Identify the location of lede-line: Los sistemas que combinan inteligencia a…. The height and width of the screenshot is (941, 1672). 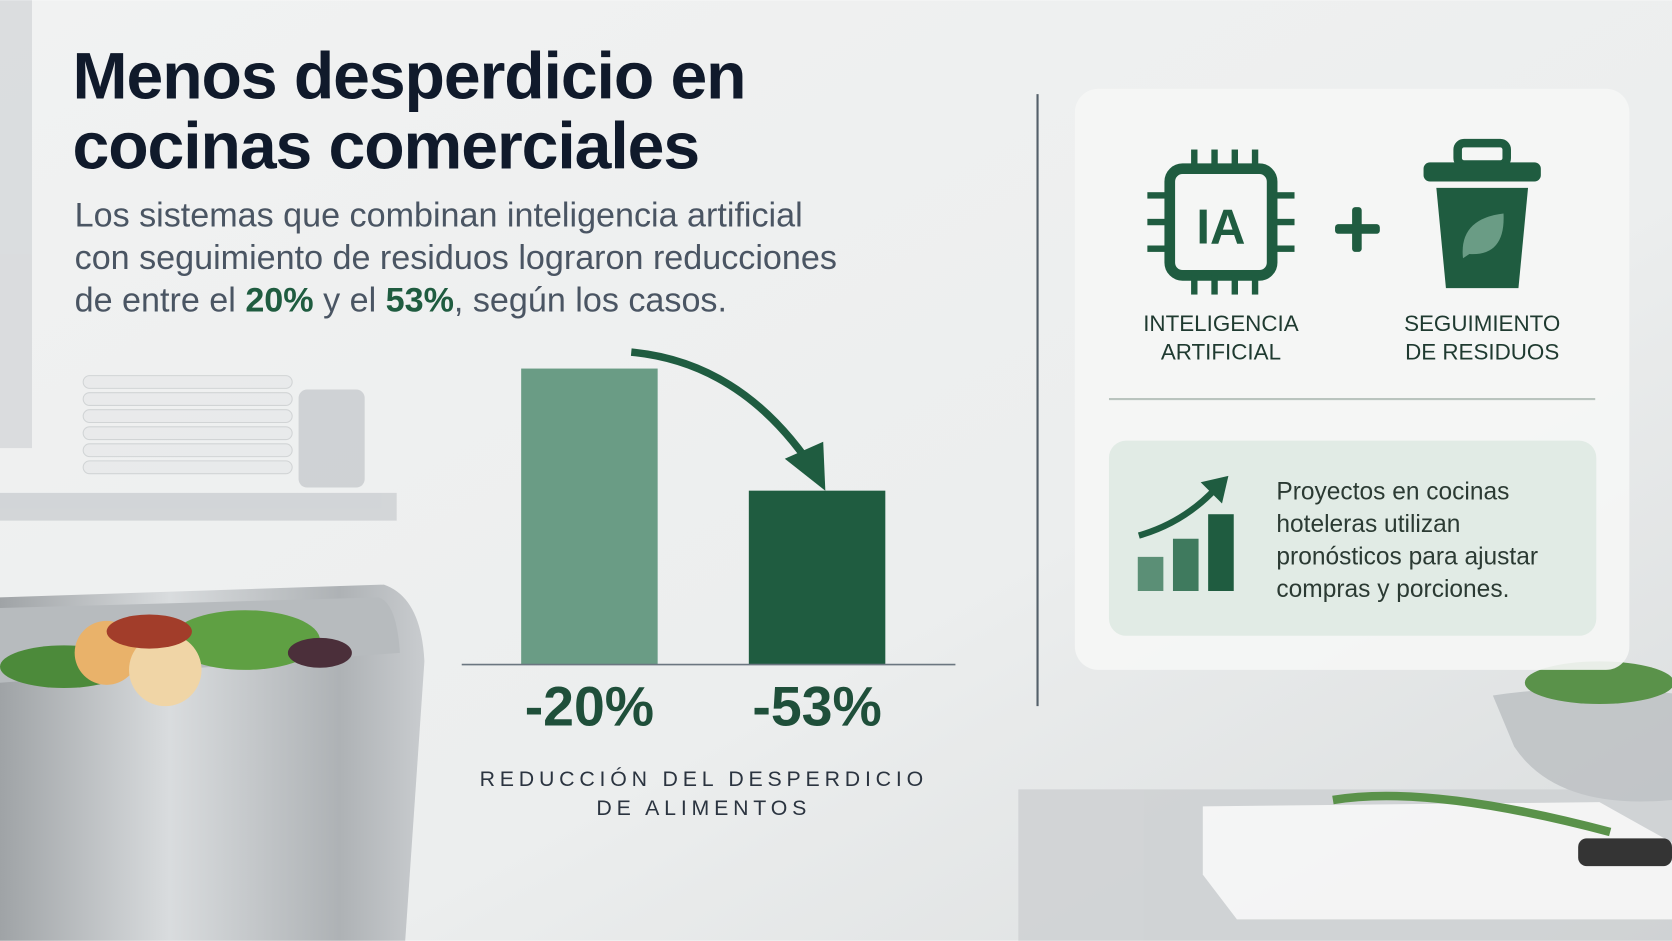
(439, 215).